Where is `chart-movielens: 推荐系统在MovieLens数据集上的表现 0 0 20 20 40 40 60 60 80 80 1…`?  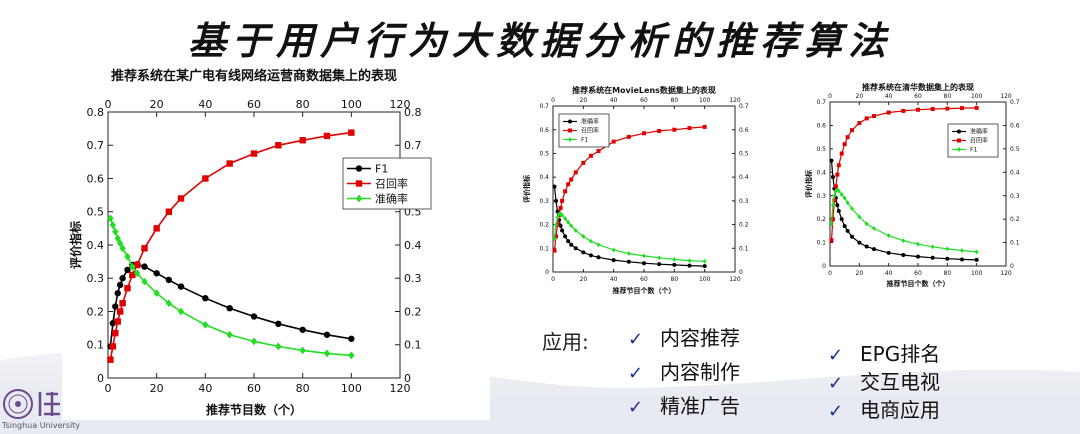 chart-movielens: 推荐系统在MovieLens数据集上的表现 0 0 20 20 40 40 60 60 80 80 1… is located at coordinates (646, 190).